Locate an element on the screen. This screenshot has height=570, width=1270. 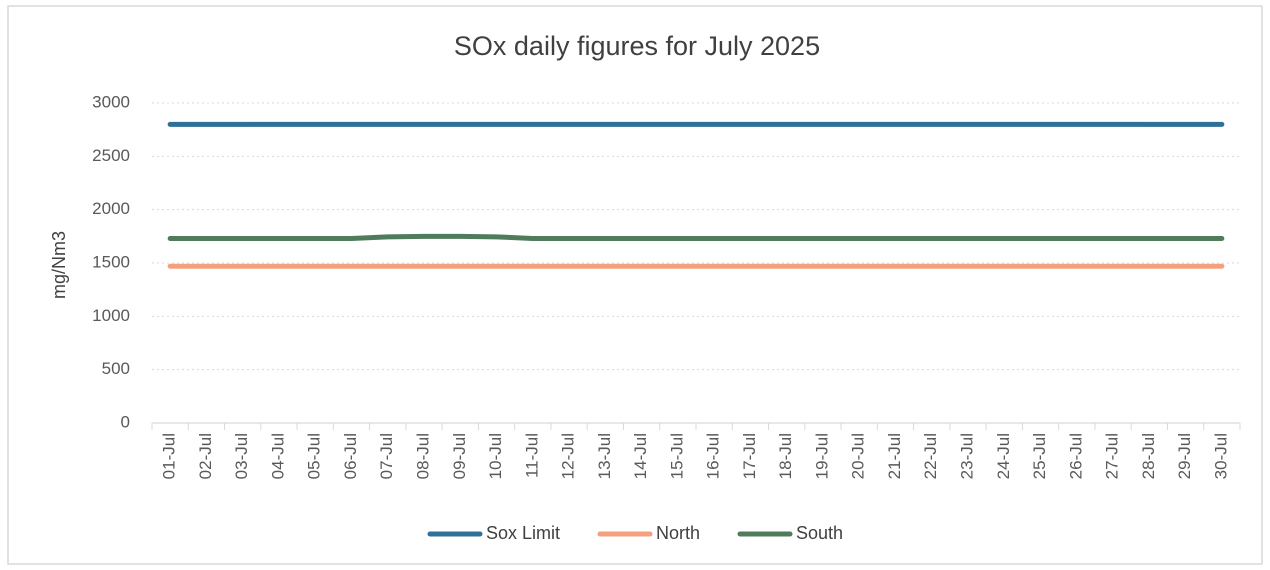
y-tick-label: 1000 is located at coordinates (111, 315).